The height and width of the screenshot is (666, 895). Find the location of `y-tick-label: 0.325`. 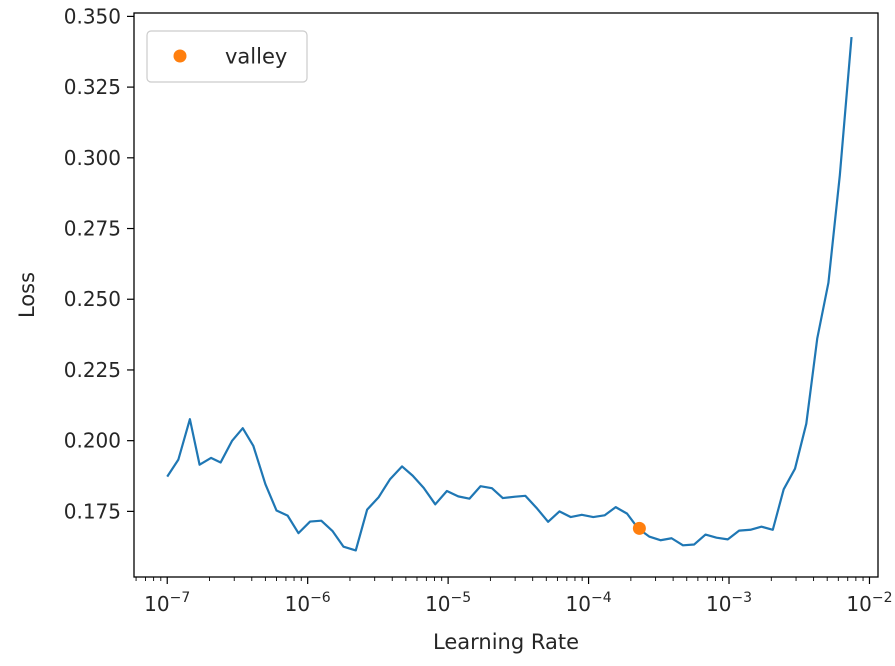

y-tick-label: 0.325 is located at coordinates (92, 87).